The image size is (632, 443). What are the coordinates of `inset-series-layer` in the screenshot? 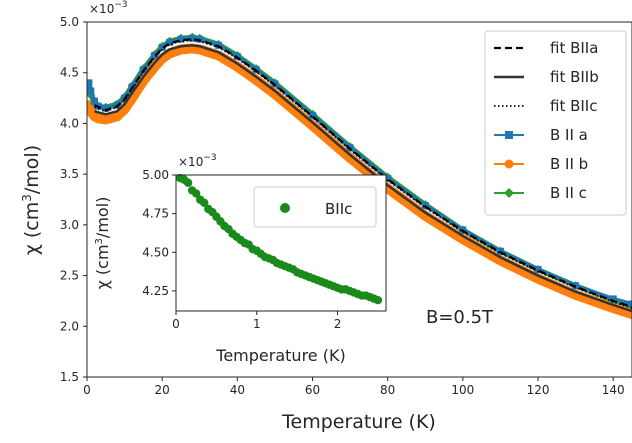 It's located at (279, 239).